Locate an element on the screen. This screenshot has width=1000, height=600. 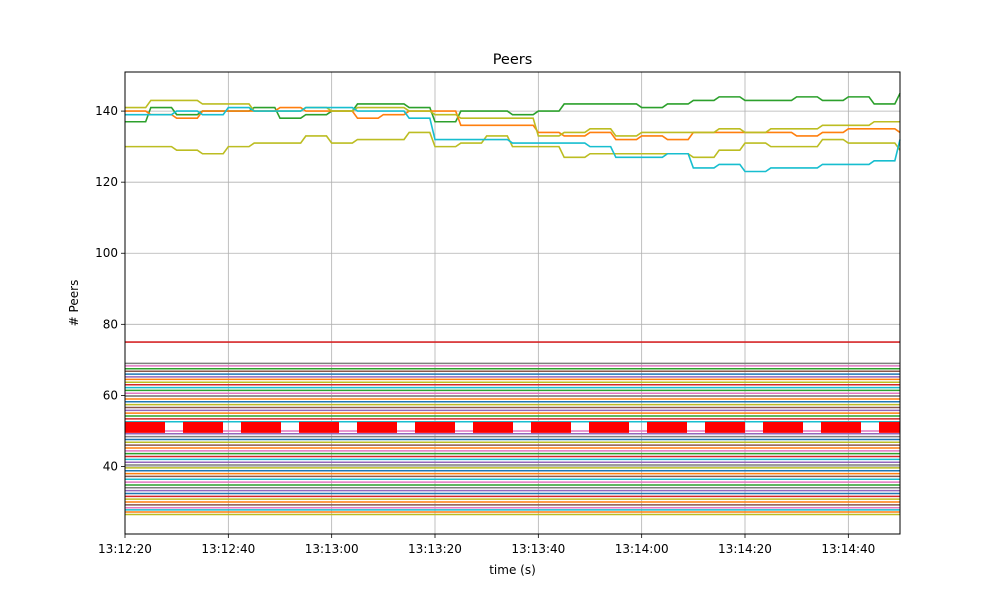
y-tick-label: 140 is located at coordinates (106, 111).